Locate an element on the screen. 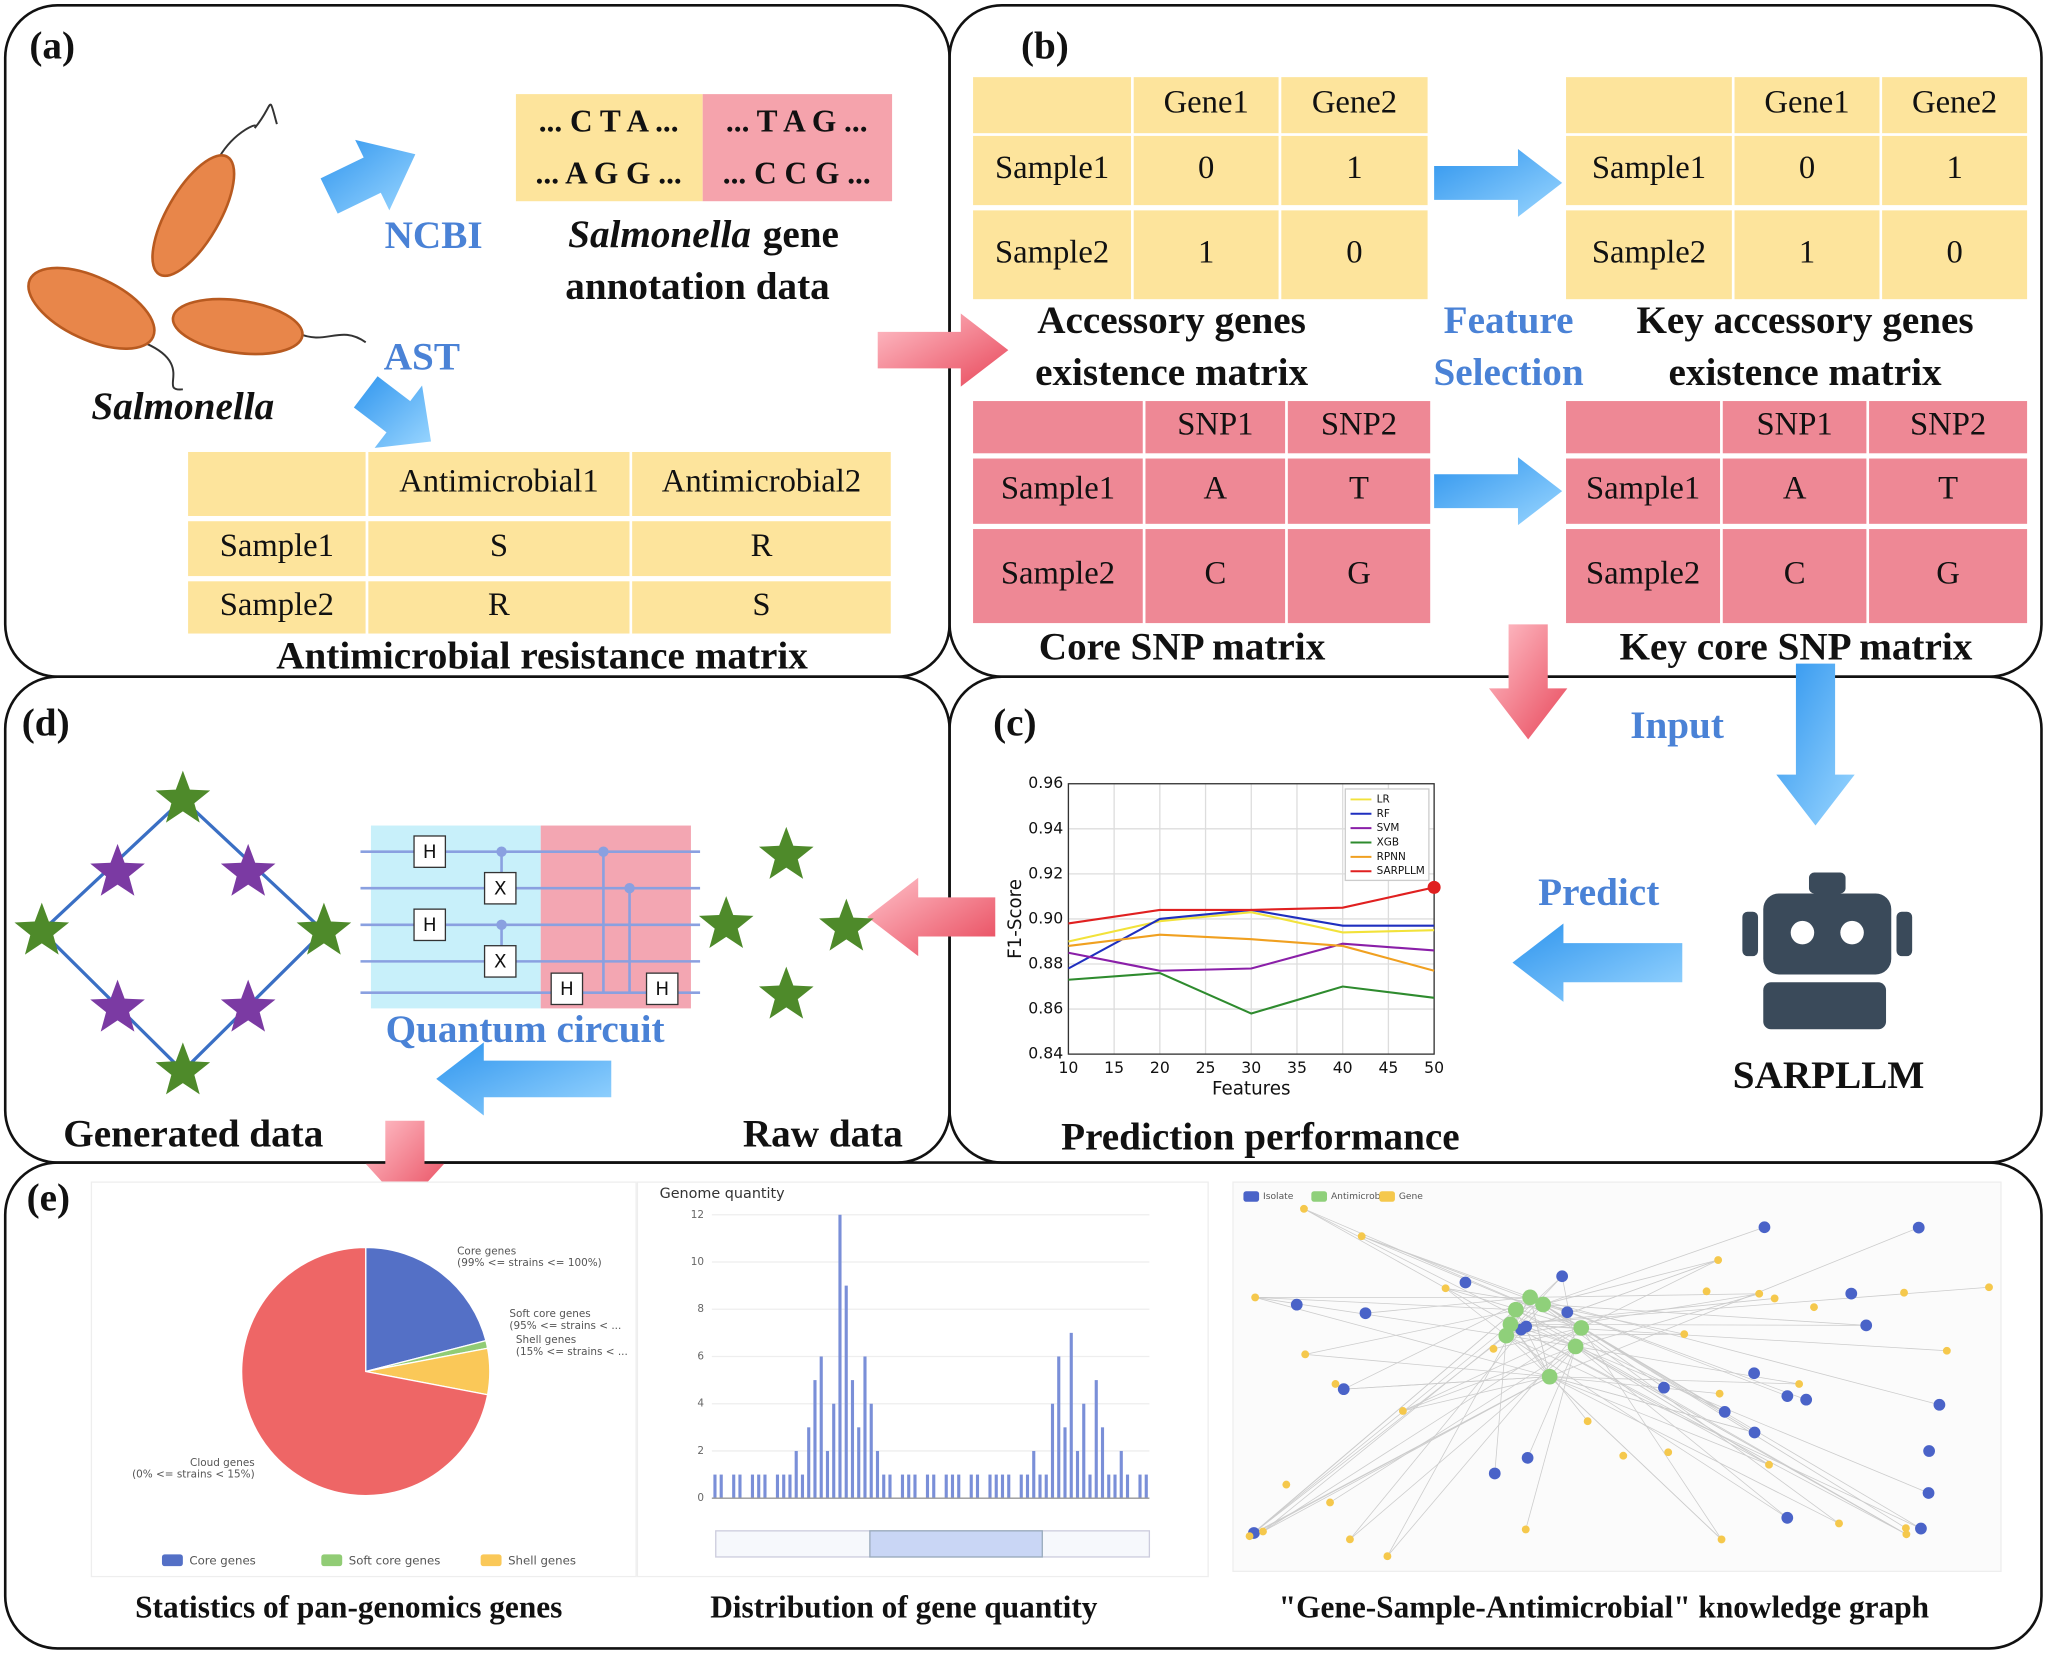 This screenshot has height=1655, width=2048. sequence-box is located at coordinates (609, 148).